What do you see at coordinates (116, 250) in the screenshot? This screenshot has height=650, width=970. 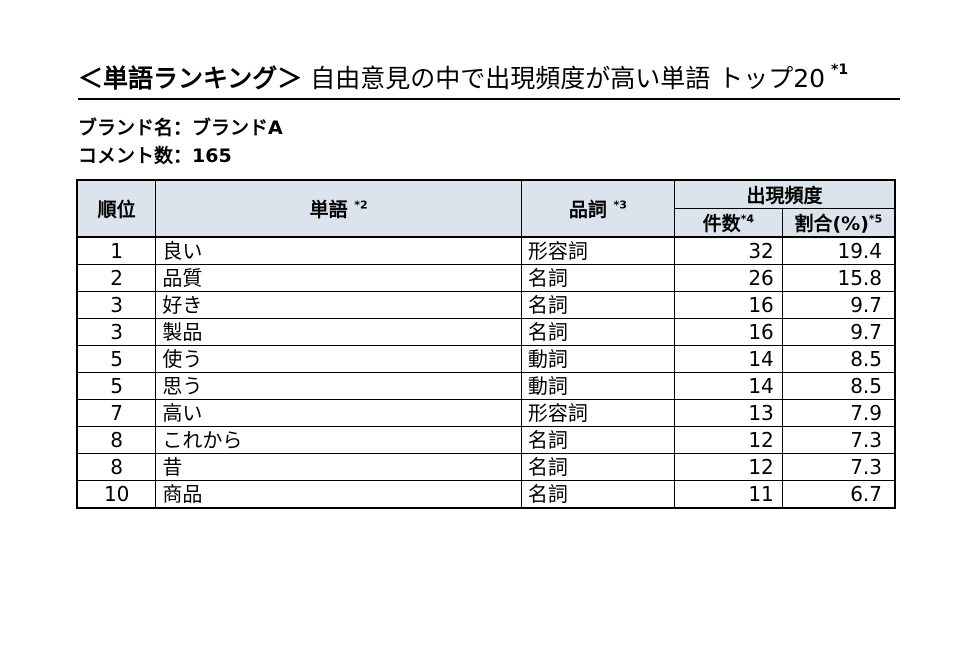 I see `cell-rank: 1` at bounding box center [116, 250].